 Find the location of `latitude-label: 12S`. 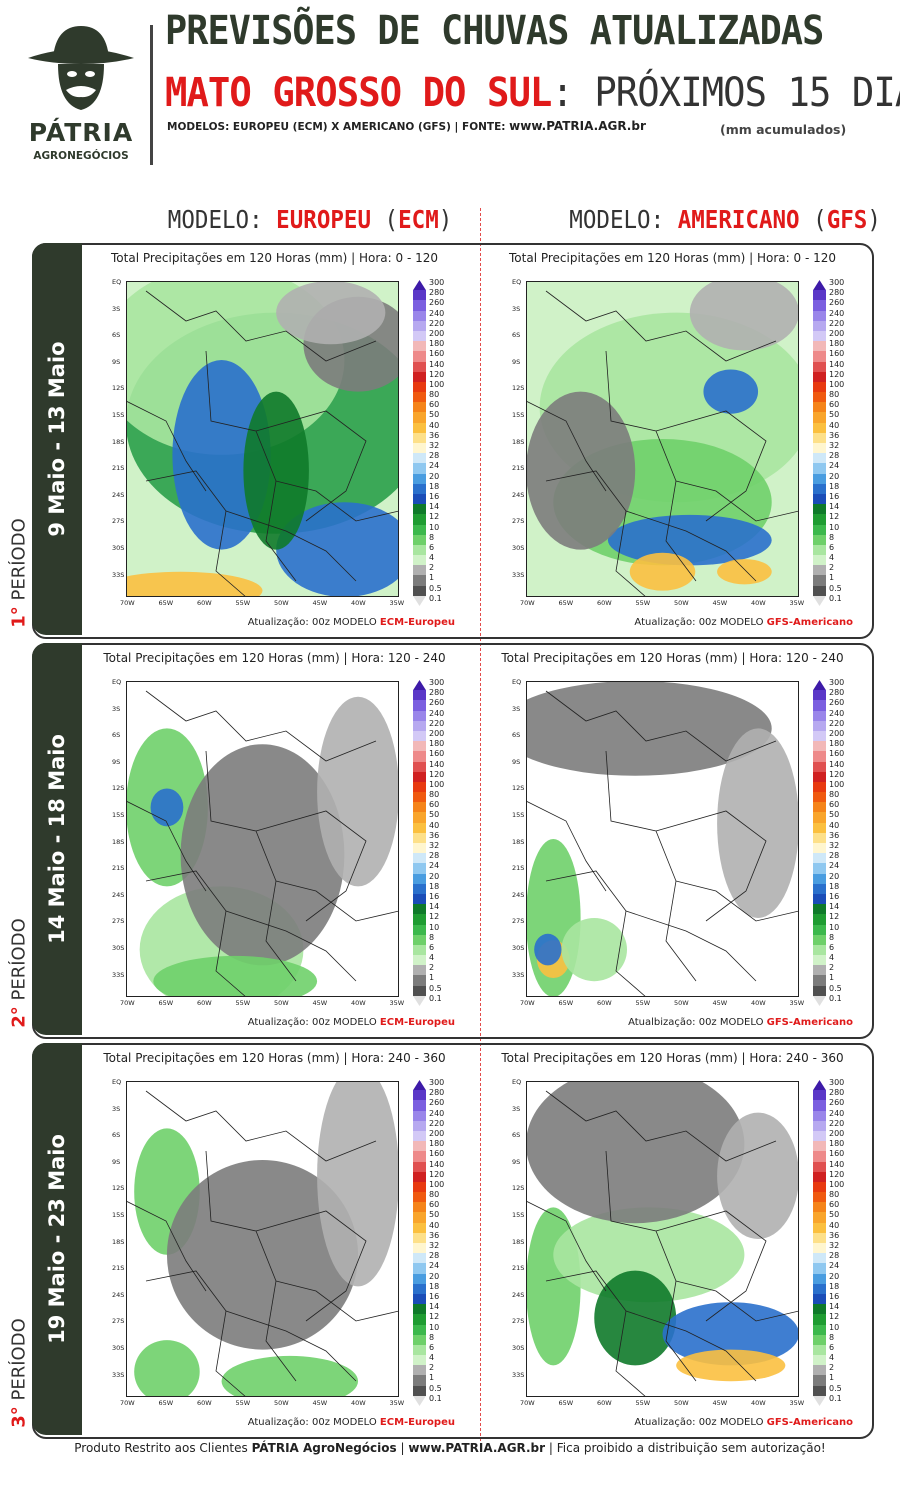

latitude-label: 12S is located at coordinates (118, 788).